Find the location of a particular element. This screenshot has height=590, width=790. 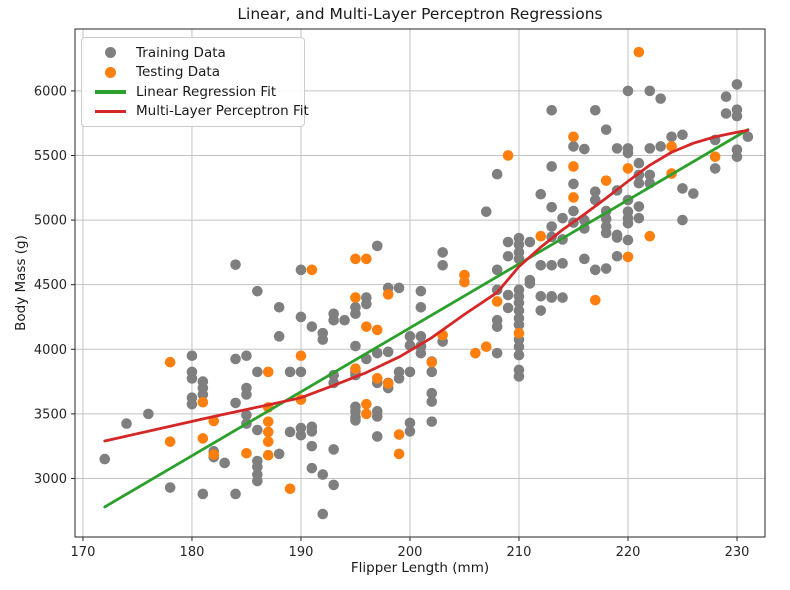

x-tick-label: 200 is located at coordinates (410, 552).